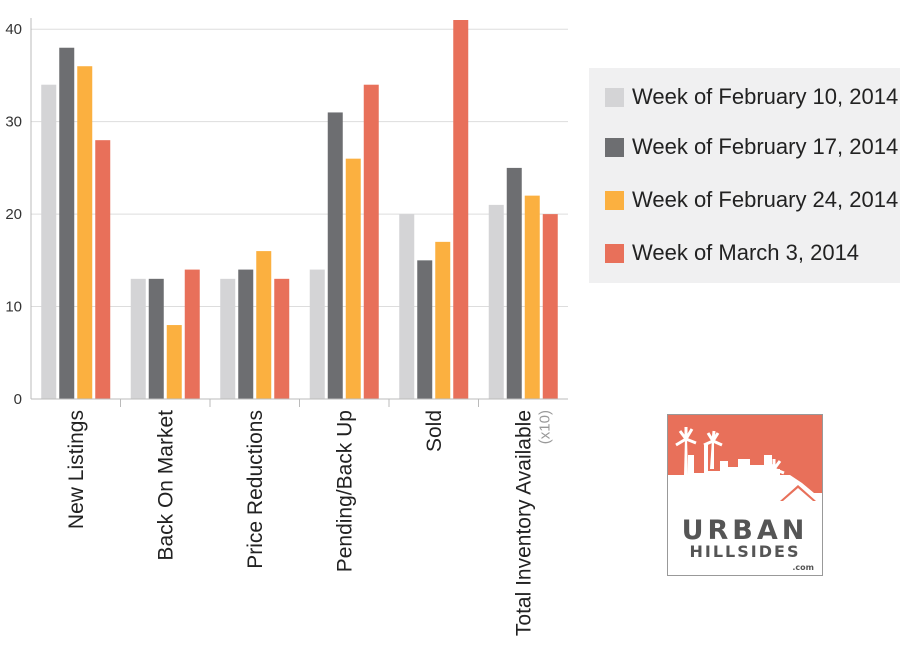 The width and height of the screenshot is (912, 649). What do you see at coordinates (765, 146) in the screenshot?
I see `legend-label: Week of February 17, 2014` at bounding box center [765, 146].